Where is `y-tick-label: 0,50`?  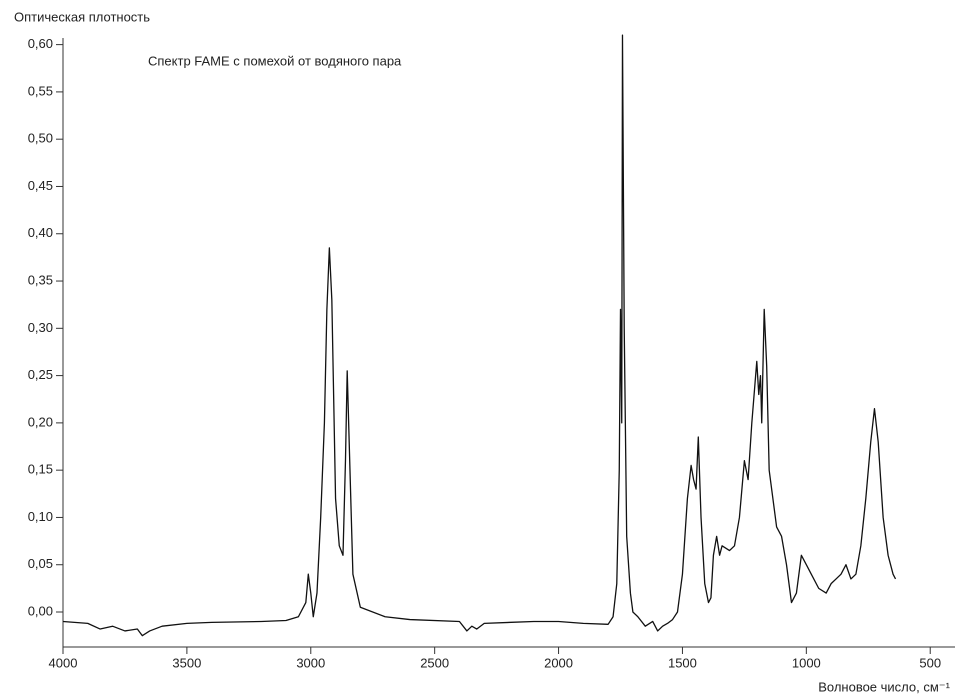
y-tick-label: 0,50 is located at coordinates (40, 138).